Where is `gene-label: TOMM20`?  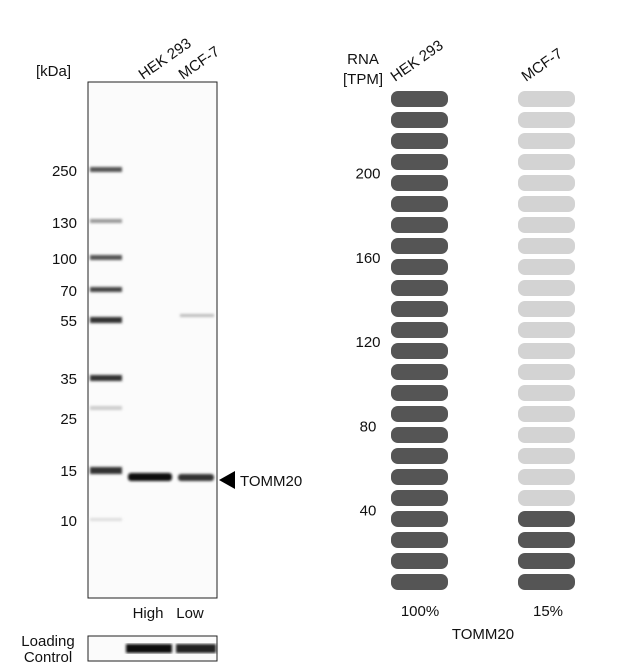 gene-label: TOMM20 is located at coordinates (483, 634).